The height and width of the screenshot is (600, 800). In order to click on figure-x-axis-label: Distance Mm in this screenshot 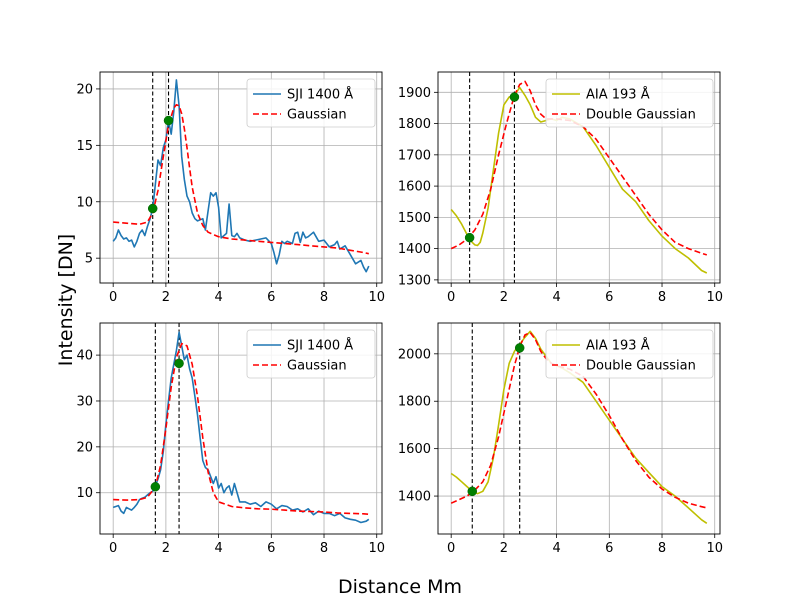, I will do `click(400, 587)`.